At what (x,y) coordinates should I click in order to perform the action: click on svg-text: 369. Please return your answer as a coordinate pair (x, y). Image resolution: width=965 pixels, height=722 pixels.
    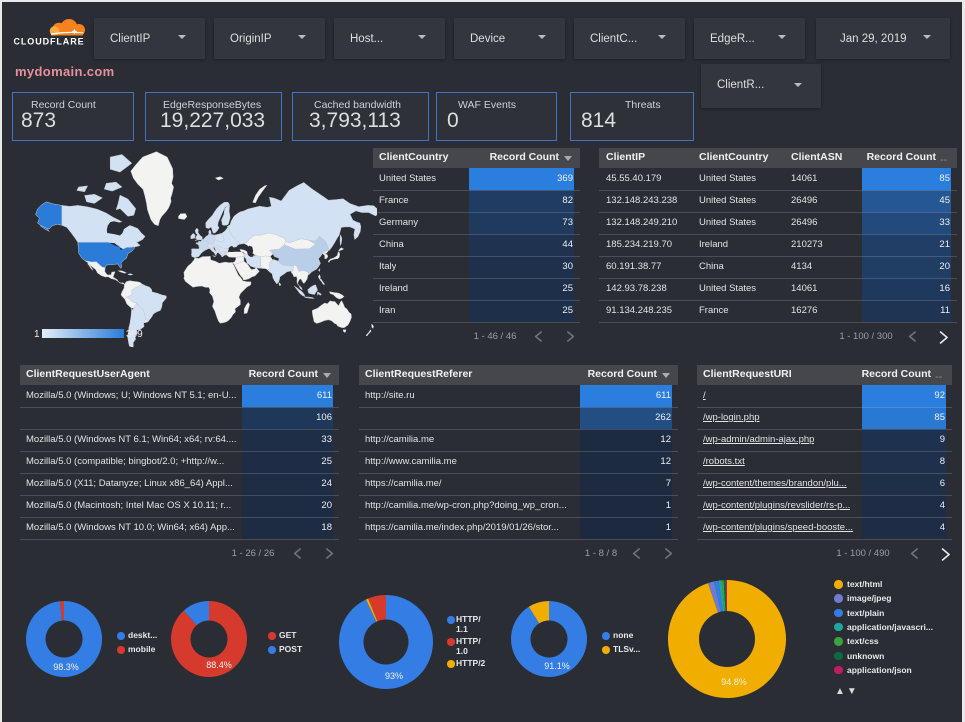
    Looking at the image, I should click on (134, 334).